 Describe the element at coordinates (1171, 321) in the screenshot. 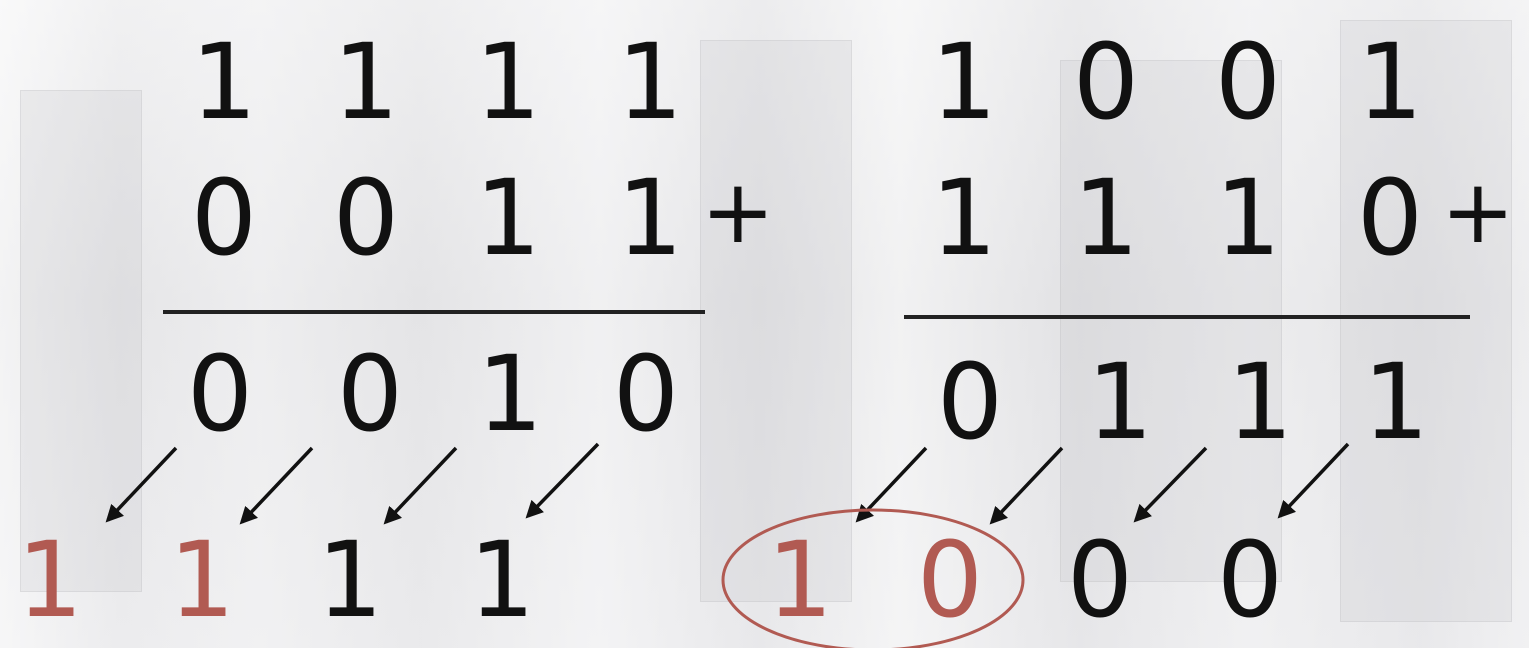

I see `background-rack-right` at that location.